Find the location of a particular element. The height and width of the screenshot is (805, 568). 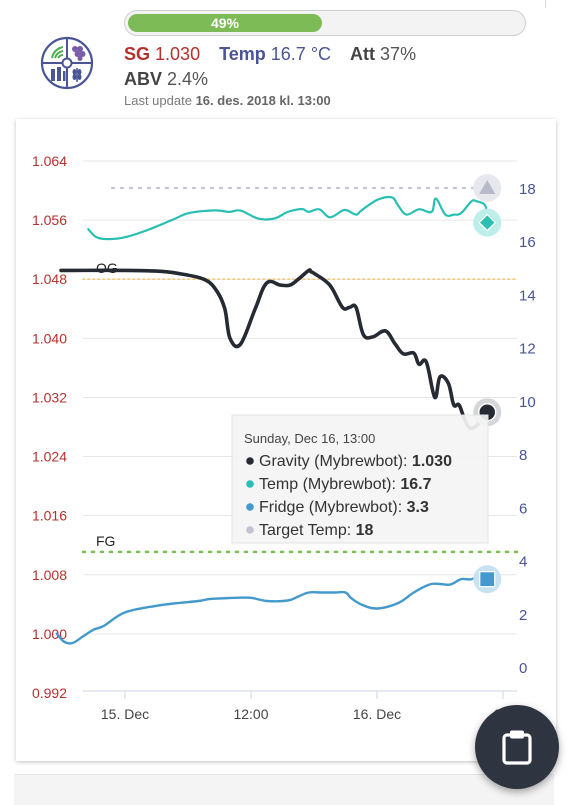

progress-label: 49% is located at coordinates (225, 23).